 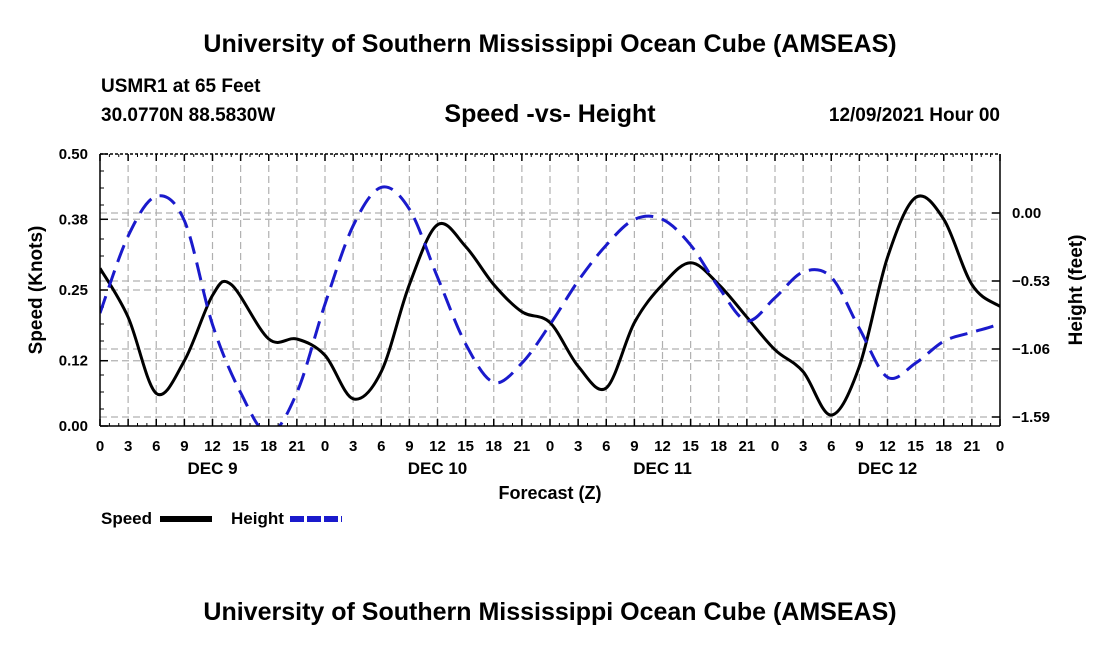 What do you see at coordinates (549, 493) in the screenshot?
I see `x-axis-title: Forecast (Z)` at bounding box center [549, 493].